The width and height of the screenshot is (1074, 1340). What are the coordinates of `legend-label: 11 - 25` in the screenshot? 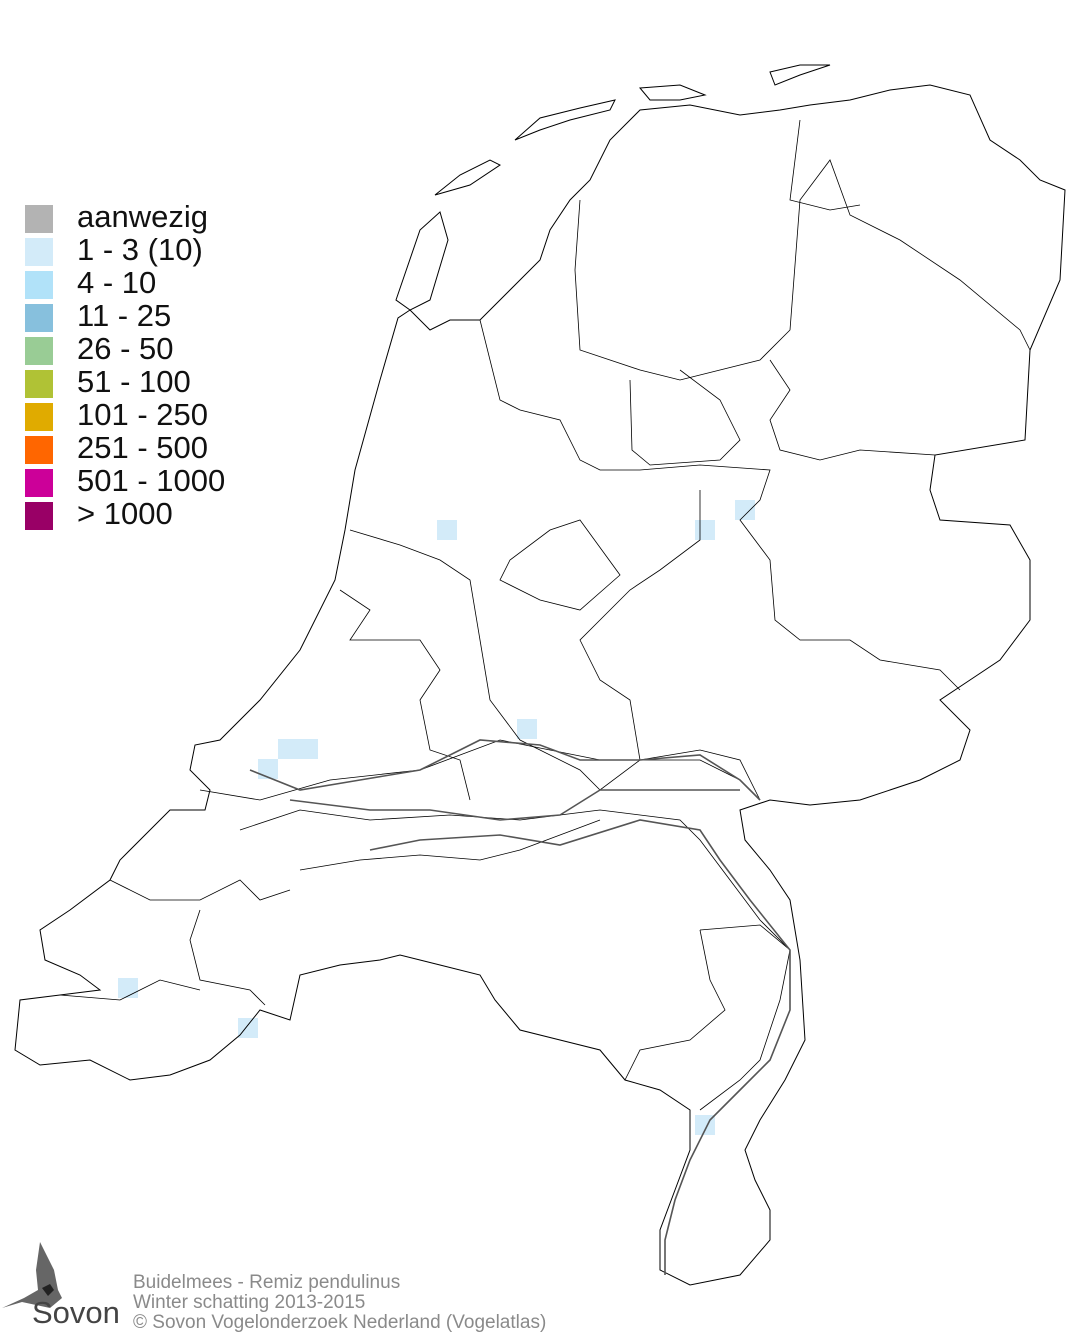 It's located at (124, 315).